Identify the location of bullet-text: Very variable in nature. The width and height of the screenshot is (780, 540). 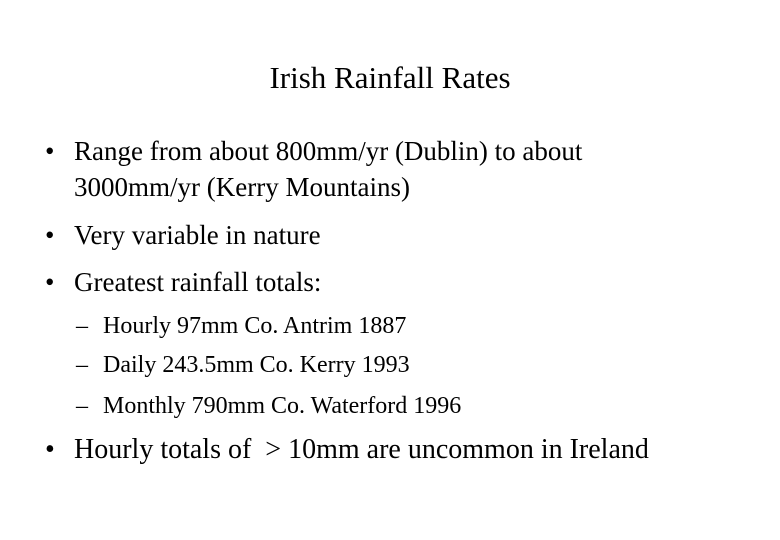
(197, 235).